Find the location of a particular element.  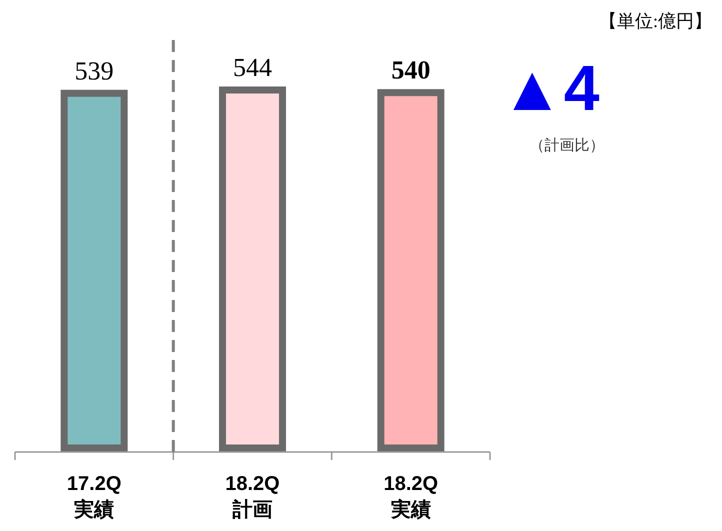

x-tick-label: 17.2Q 実績 is located at coordinates (94, 497).